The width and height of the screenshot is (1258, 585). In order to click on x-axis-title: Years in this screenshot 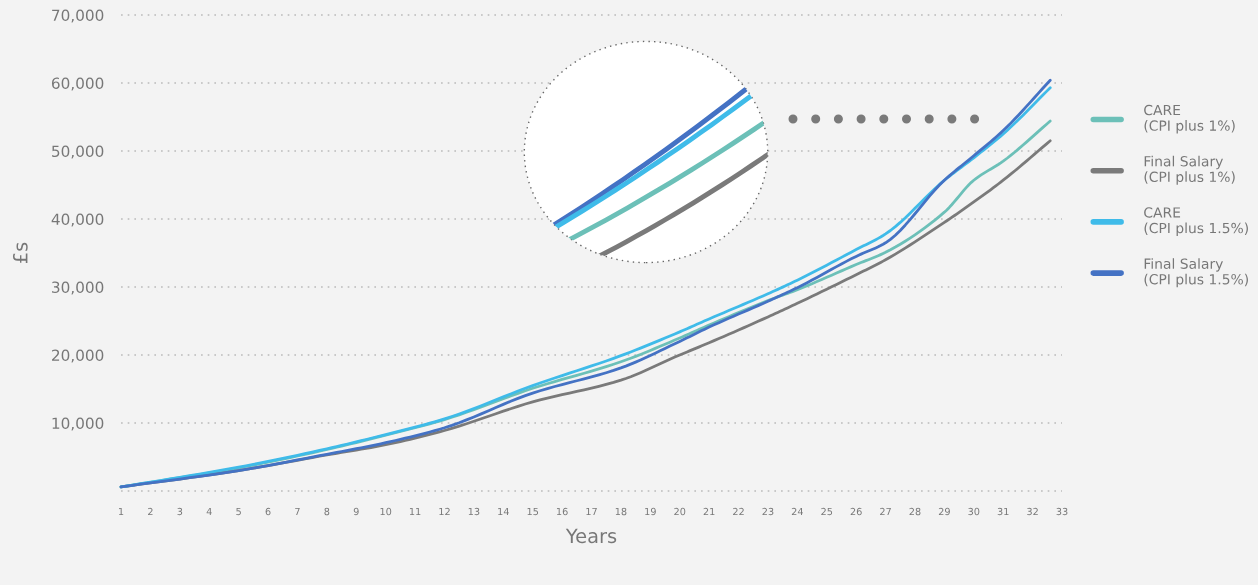, I will do `click(591, 536)`.